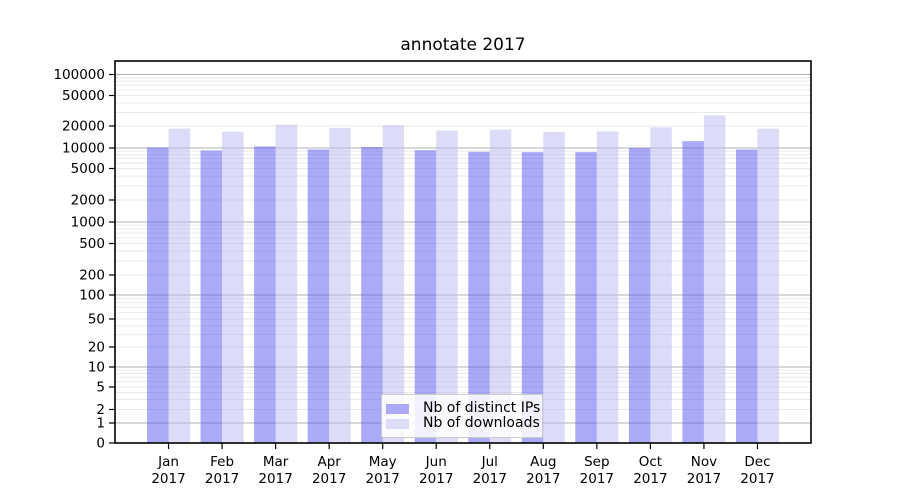  I want to click on bar-oct-distinct-ips, so click(639, 295).